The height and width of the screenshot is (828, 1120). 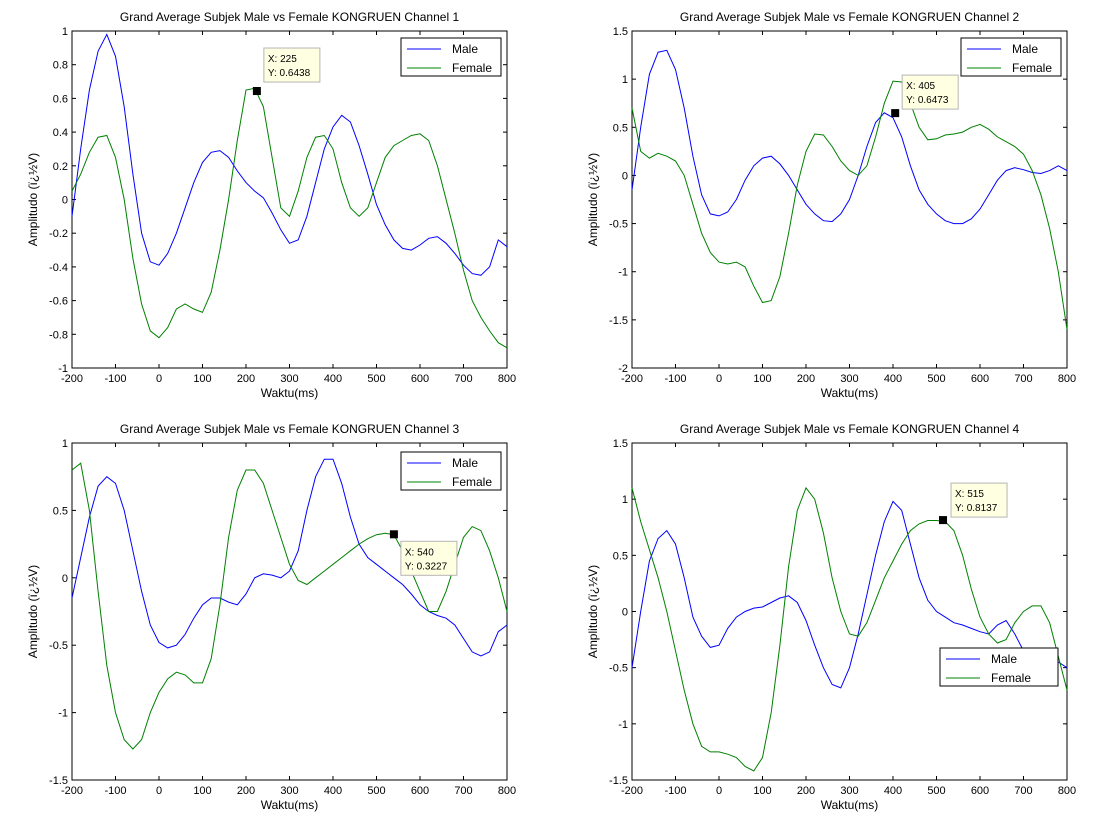 I want to click on datatip: X: 225 Y: 0.6438, so click(x=286, y=71).